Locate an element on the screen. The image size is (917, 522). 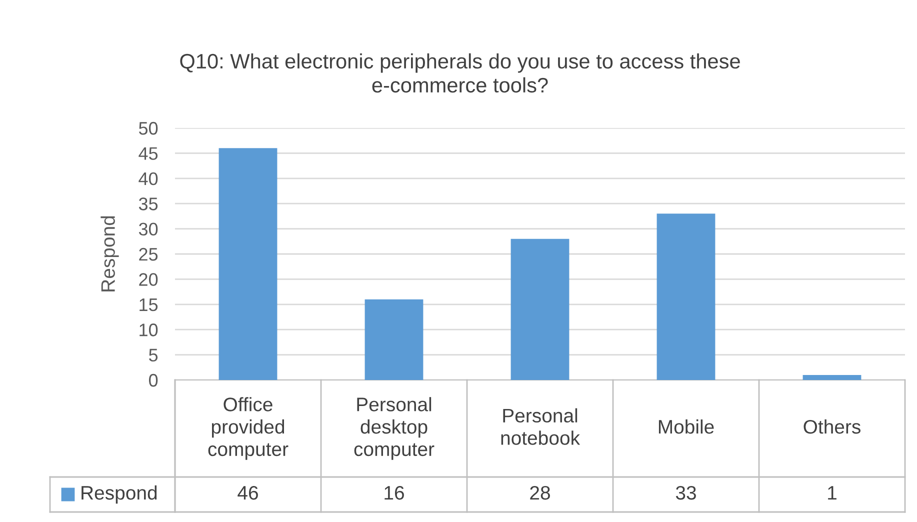
x-tick-label: Office provided computer is located at coordinates (248, 428).